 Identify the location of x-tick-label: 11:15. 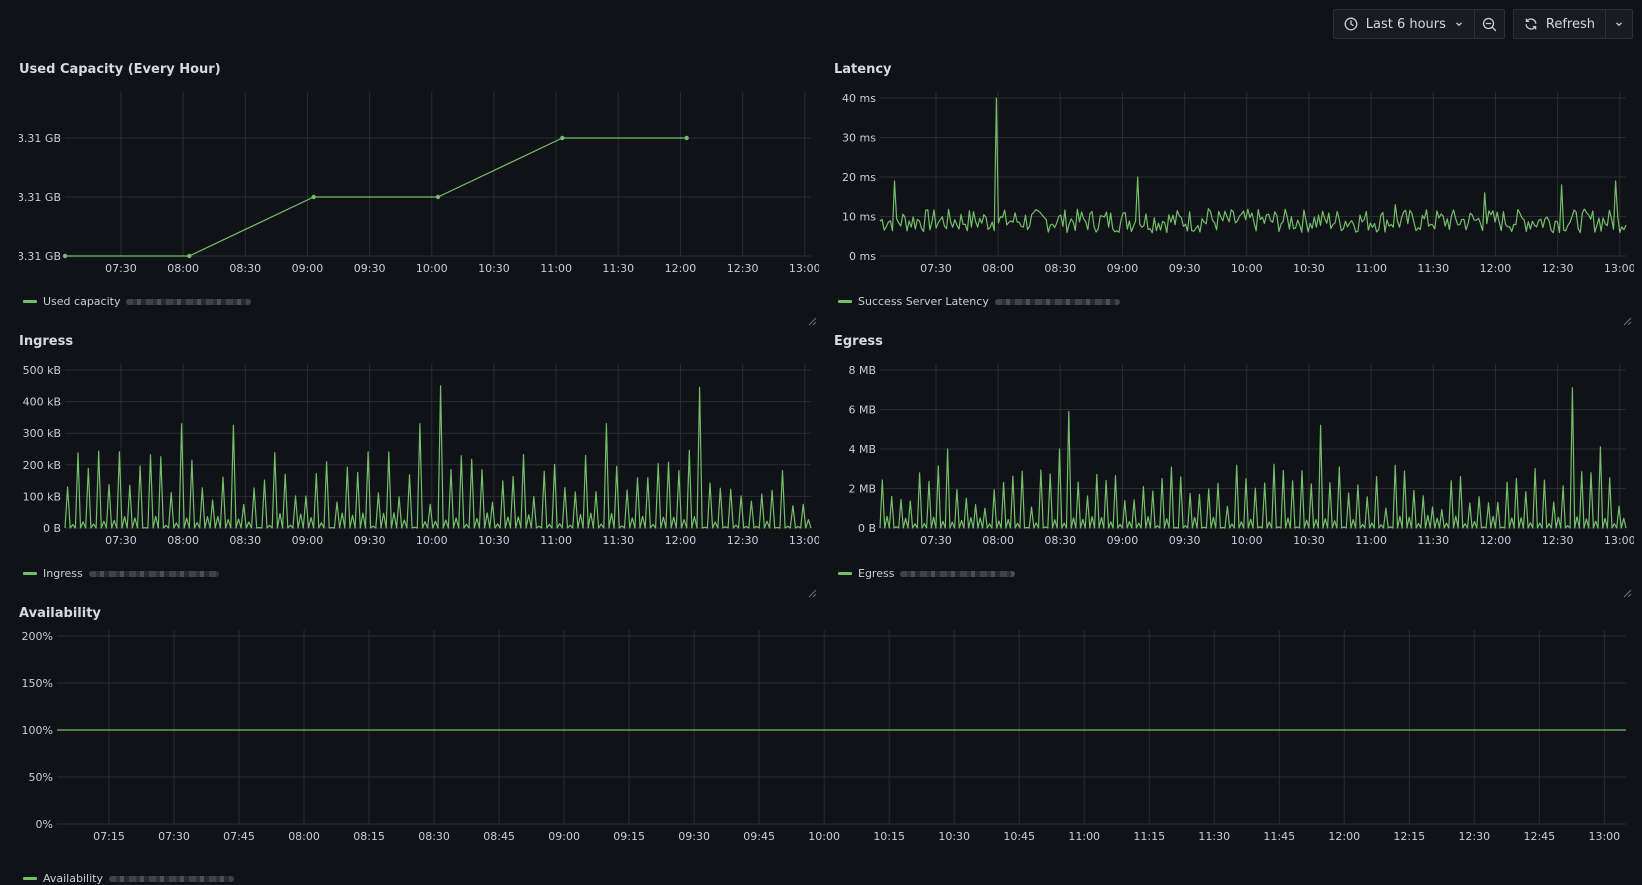
(1149, 836).